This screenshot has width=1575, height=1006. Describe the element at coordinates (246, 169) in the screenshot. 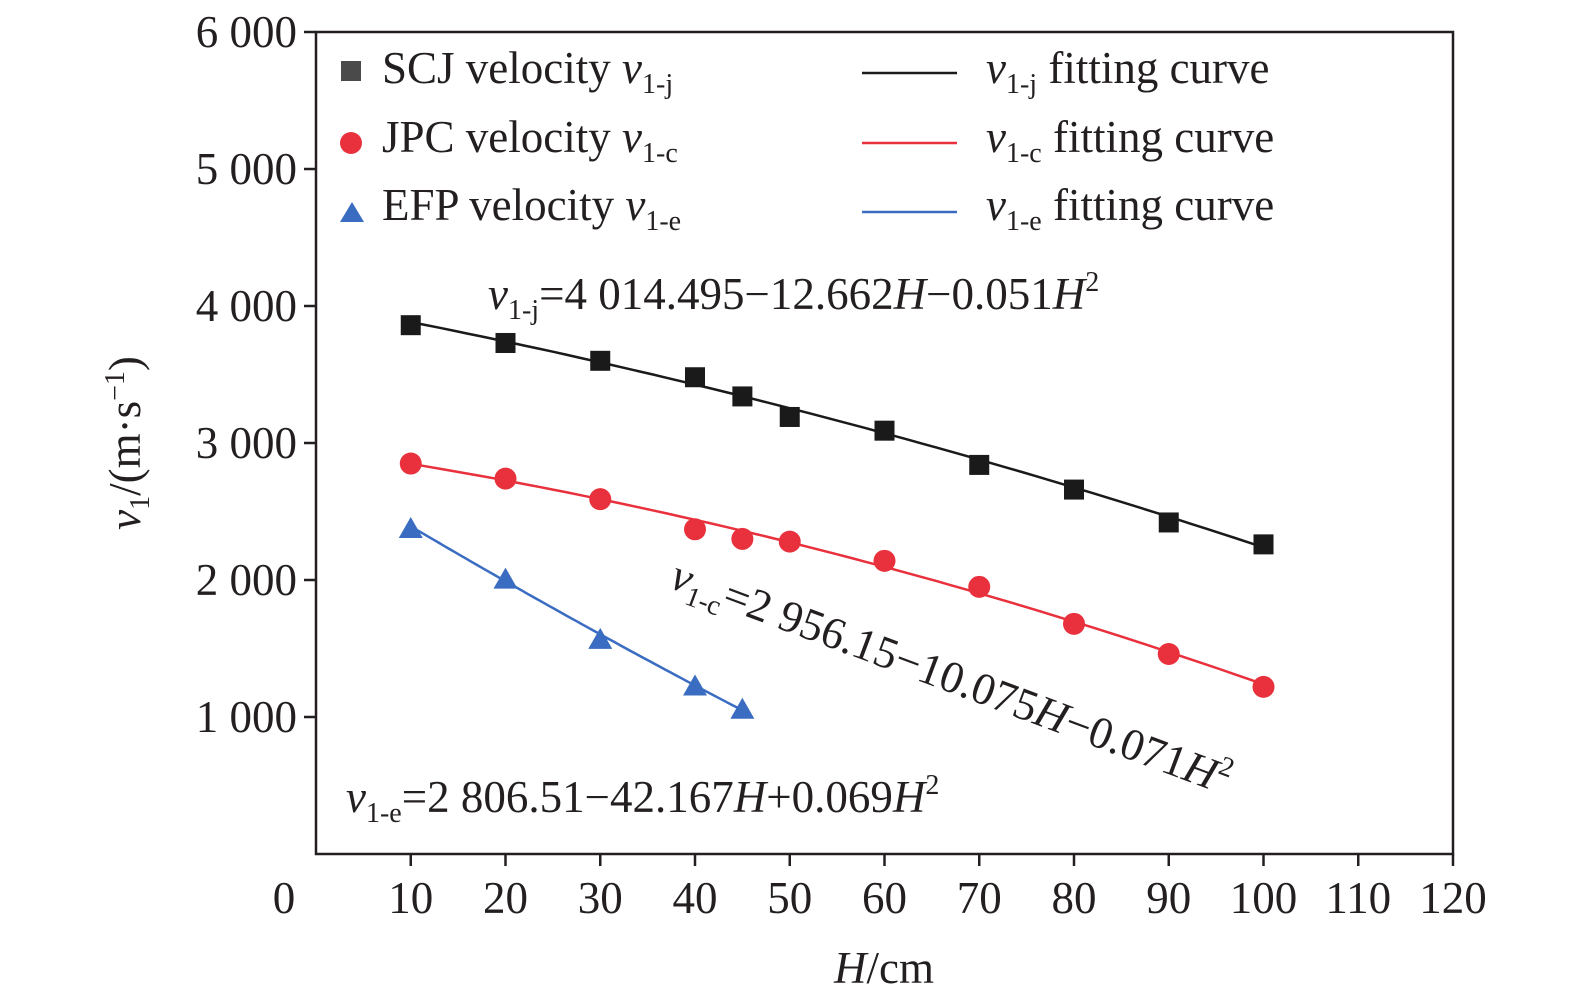

I see `y-tick-label: 5 000` at that location.